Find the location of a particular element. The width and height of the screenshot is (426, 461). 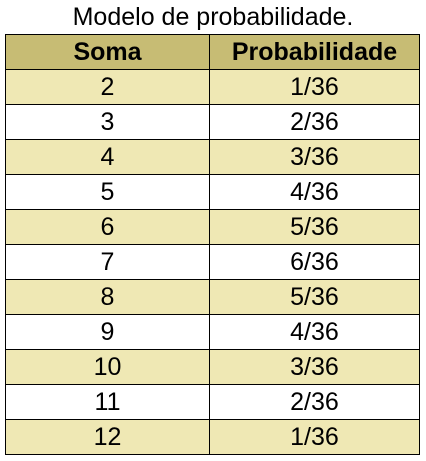

table-row: 2 1/36 is located at coordinates (212, 87).